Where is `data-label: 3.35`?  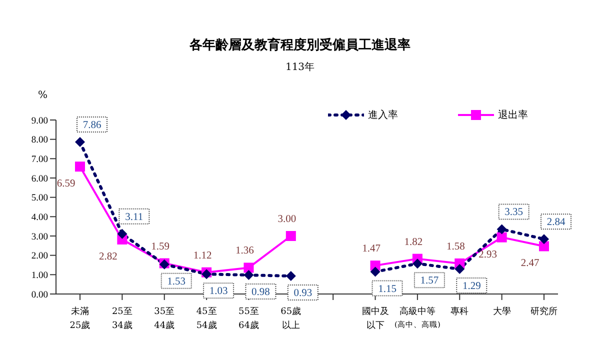 data-label: 3.35 is located at coordinates (514, 212).